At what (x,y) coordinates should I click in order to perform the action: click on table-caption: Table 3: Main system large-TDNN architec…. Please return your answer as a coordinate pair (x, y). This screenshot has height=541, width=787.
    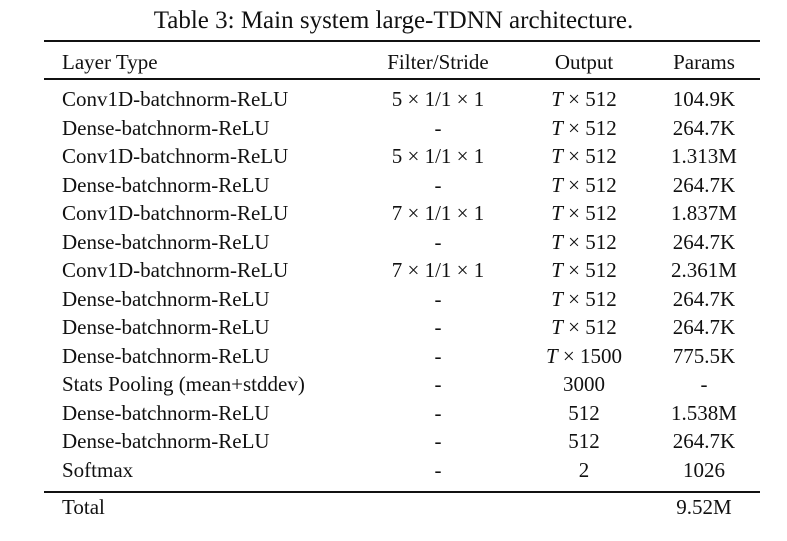
    Looking at the image, I should click on (393, 20).